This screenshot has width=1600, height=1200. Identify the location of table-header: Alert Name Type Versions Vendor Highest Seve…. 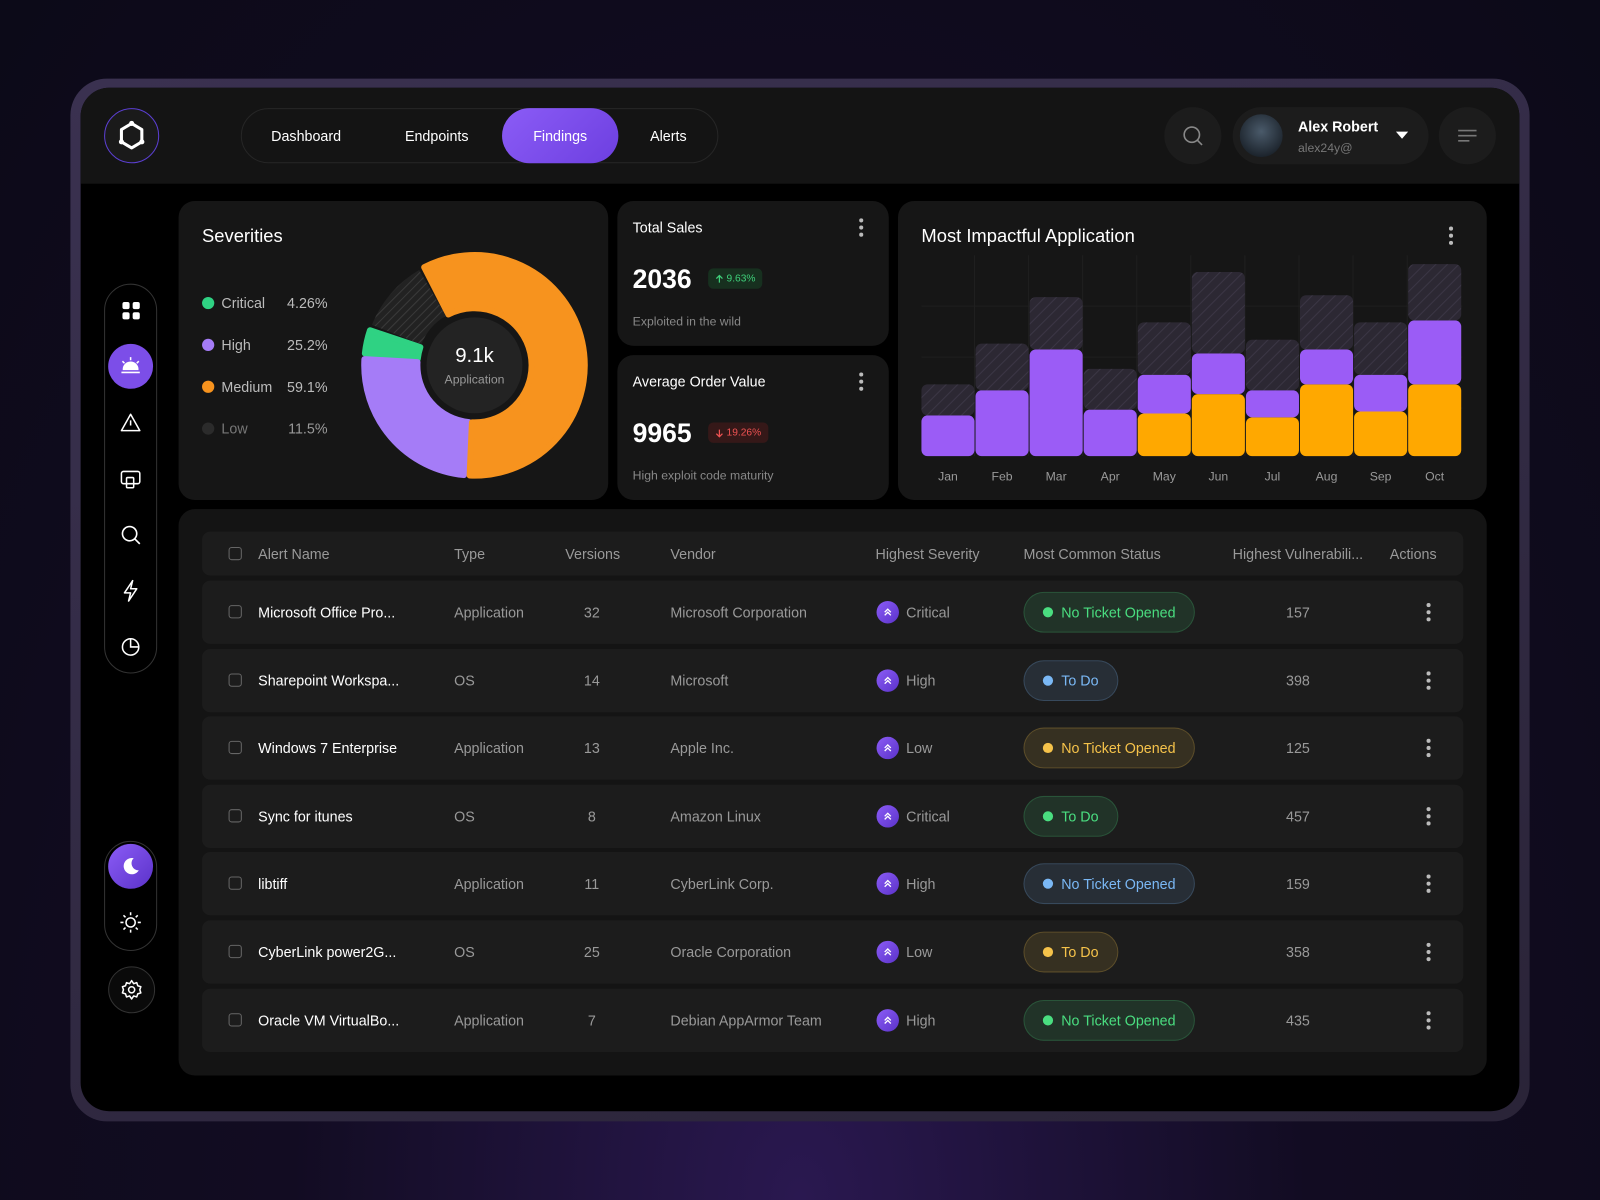
(833, 553).